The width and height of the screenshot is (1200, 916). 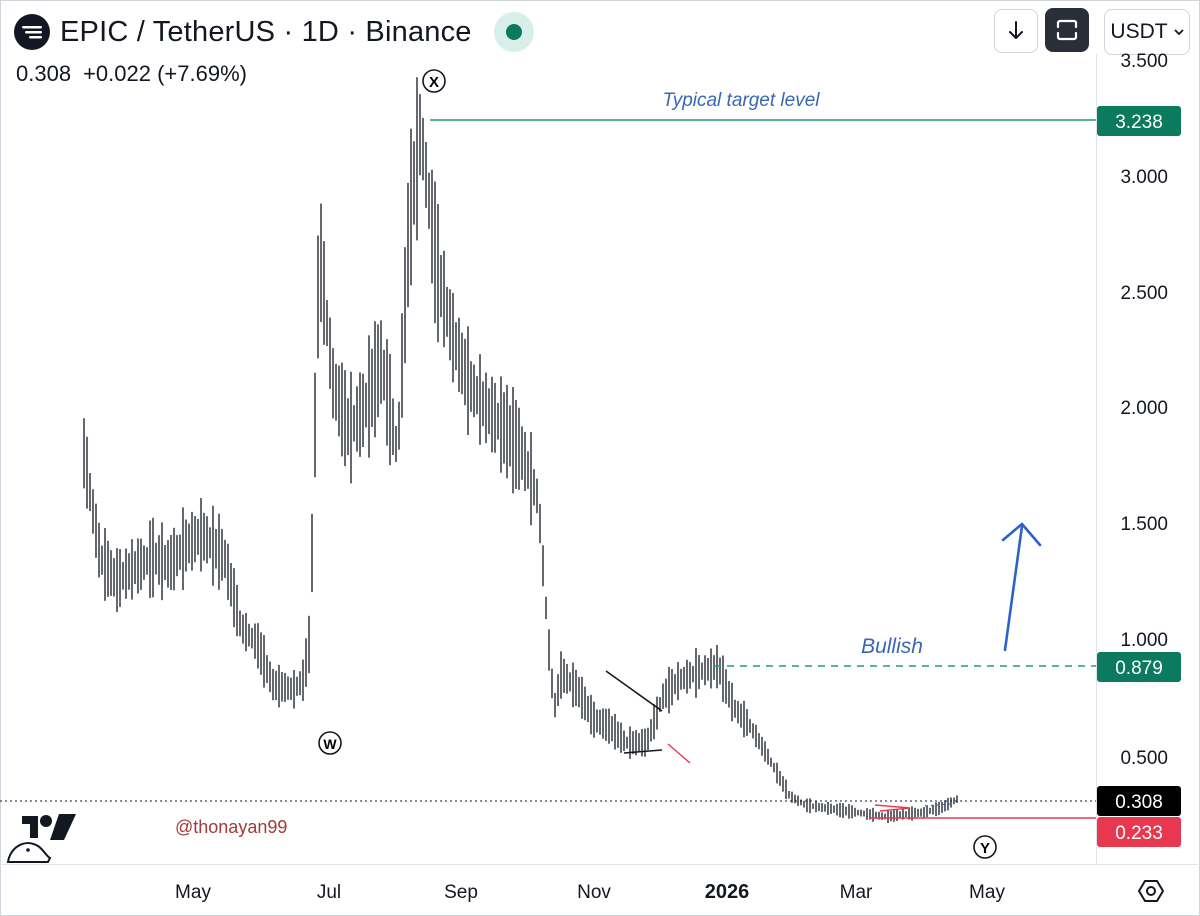 I want to click on blue-pattern-mark, so click(x=937, y=805).